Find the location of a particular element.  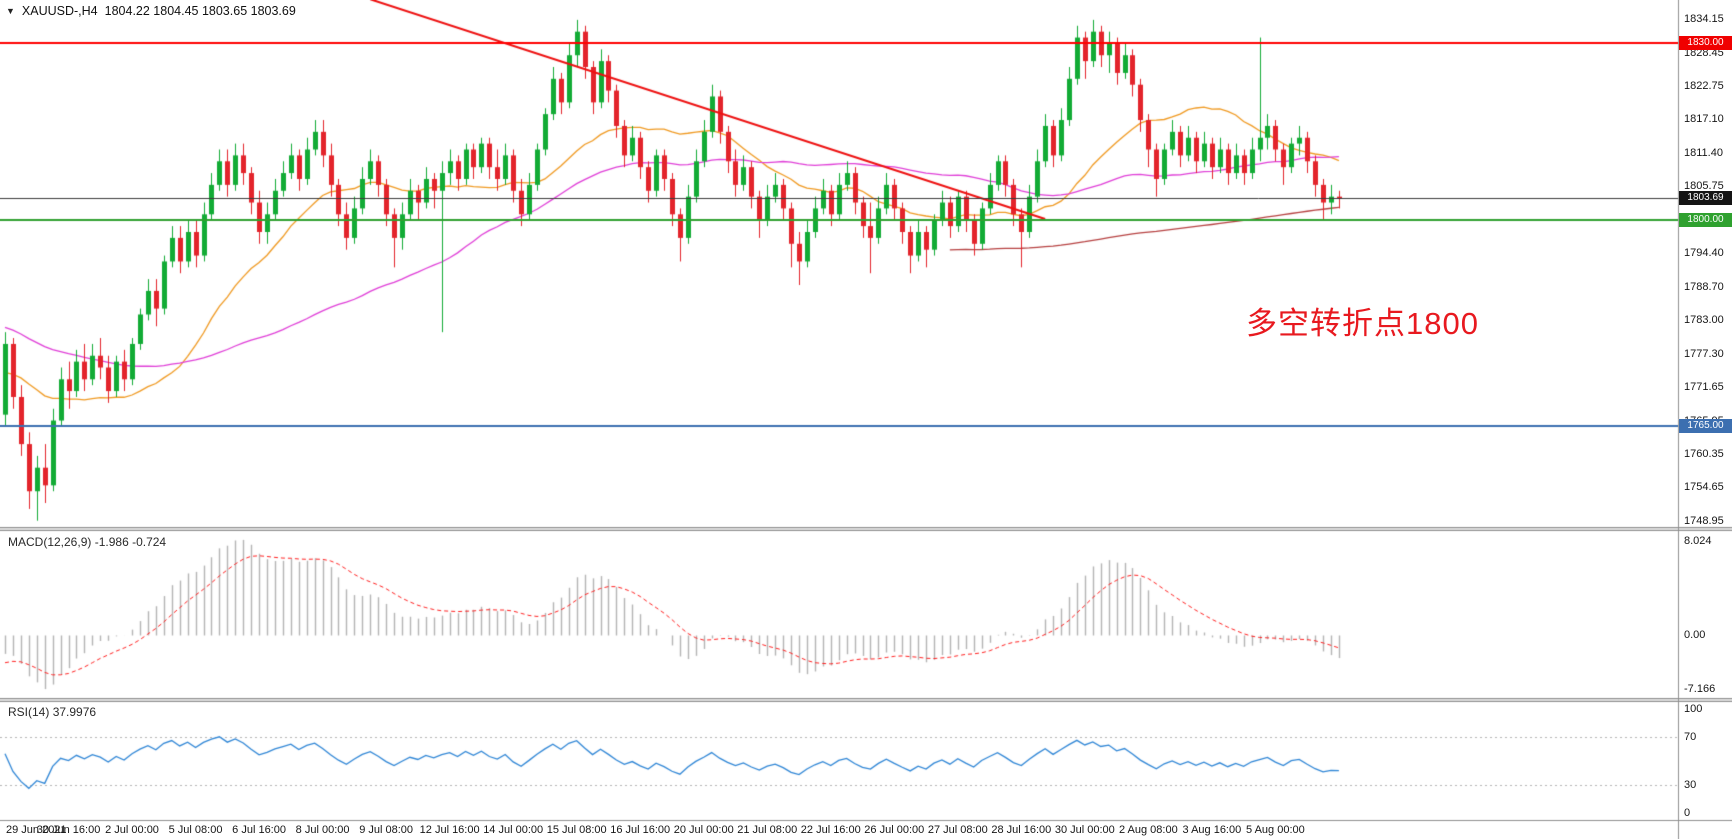

macd-axis-zero-label: 0.00 is located at coordinates (1695, 635).